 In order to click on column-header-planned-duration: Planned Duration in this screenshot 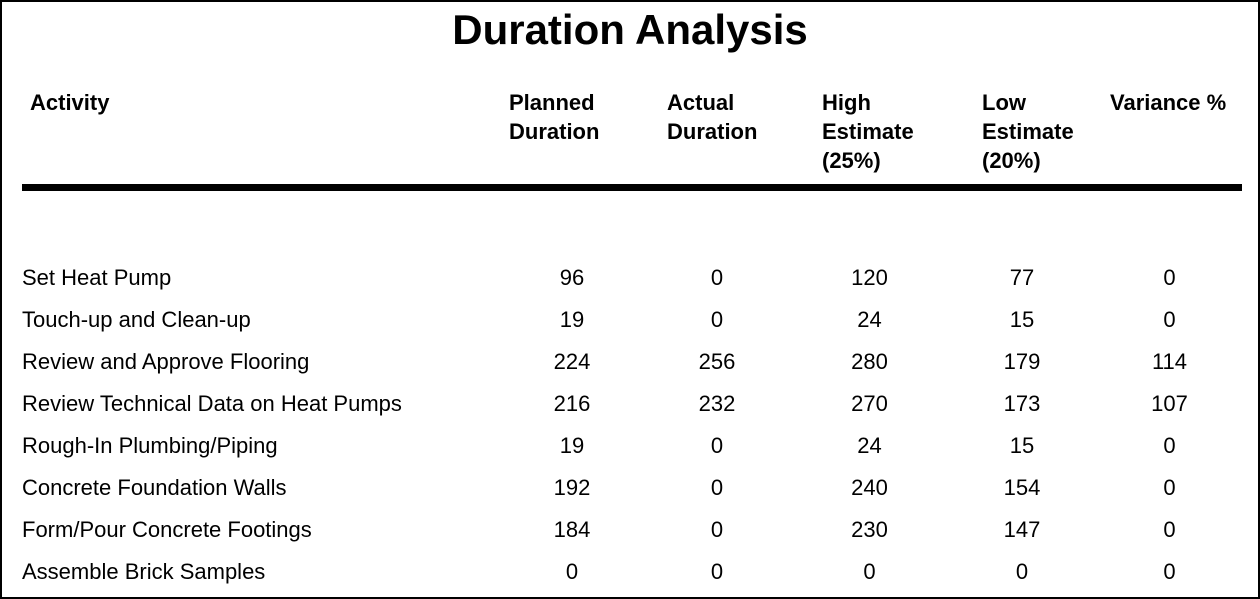, I will do `click(572, 139)`.